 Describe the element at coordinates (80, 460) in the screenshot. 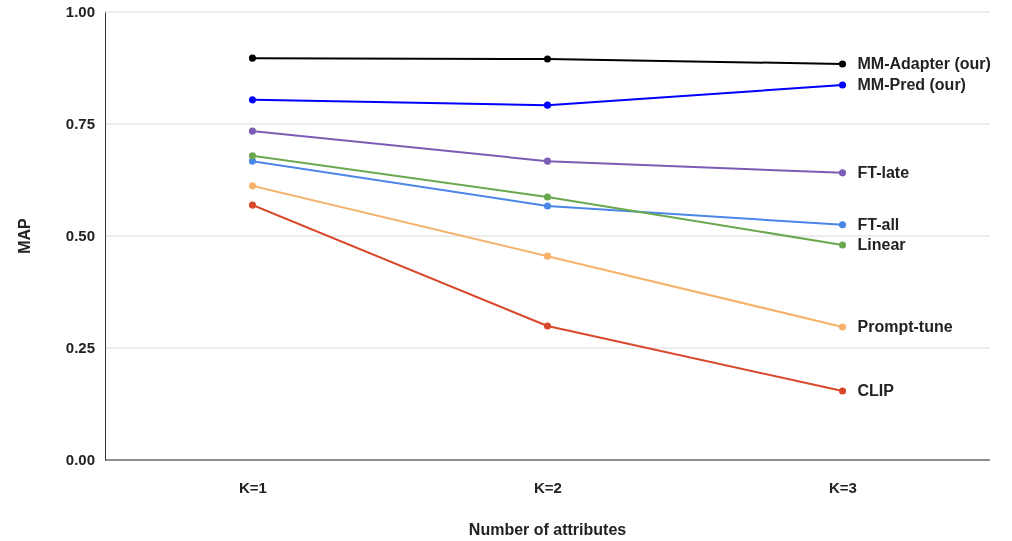

I see `y-tick-label: 0.00` at that location.